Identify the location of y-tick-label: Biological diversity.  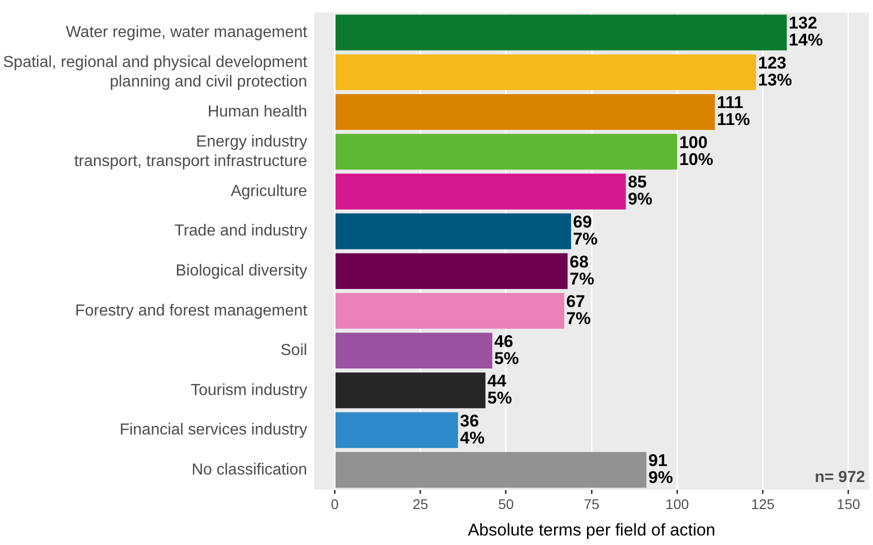
(242, 271).